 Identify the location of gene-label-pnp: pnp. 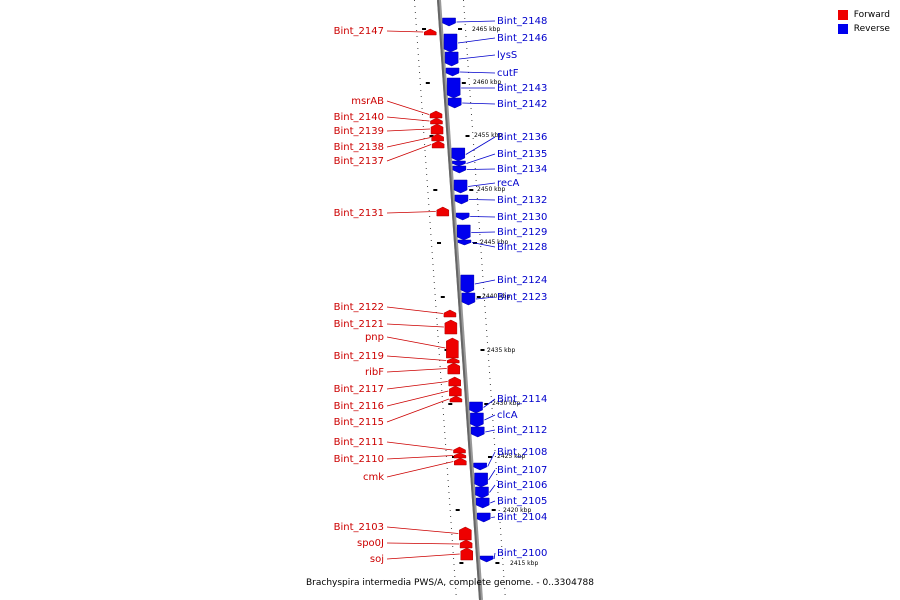
(374, 337).